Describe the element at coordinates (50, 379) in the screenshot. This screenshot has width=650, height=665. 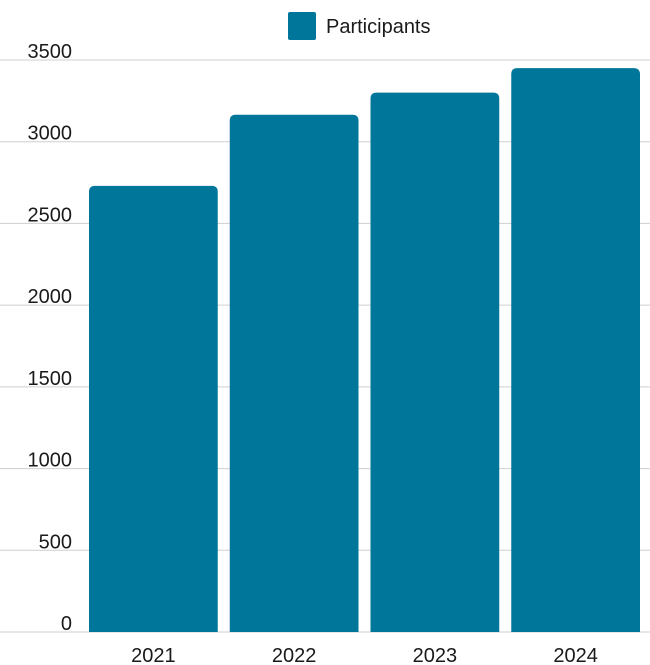
I see `y-tick-label: 1500` at that location.